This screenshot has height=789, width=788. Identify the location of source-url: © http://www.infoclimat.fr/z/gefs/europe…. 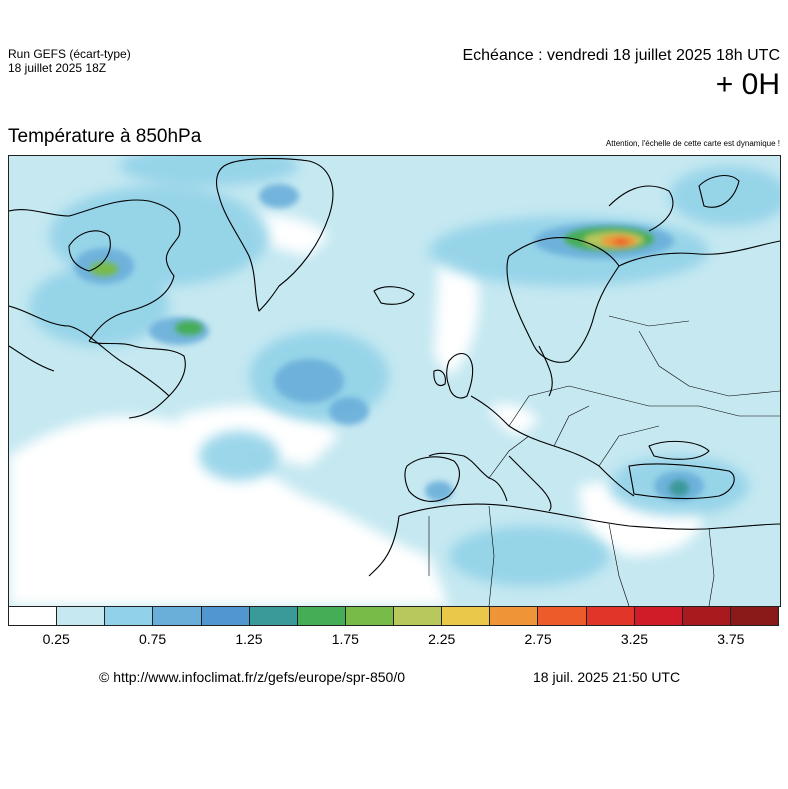
(252, 677).